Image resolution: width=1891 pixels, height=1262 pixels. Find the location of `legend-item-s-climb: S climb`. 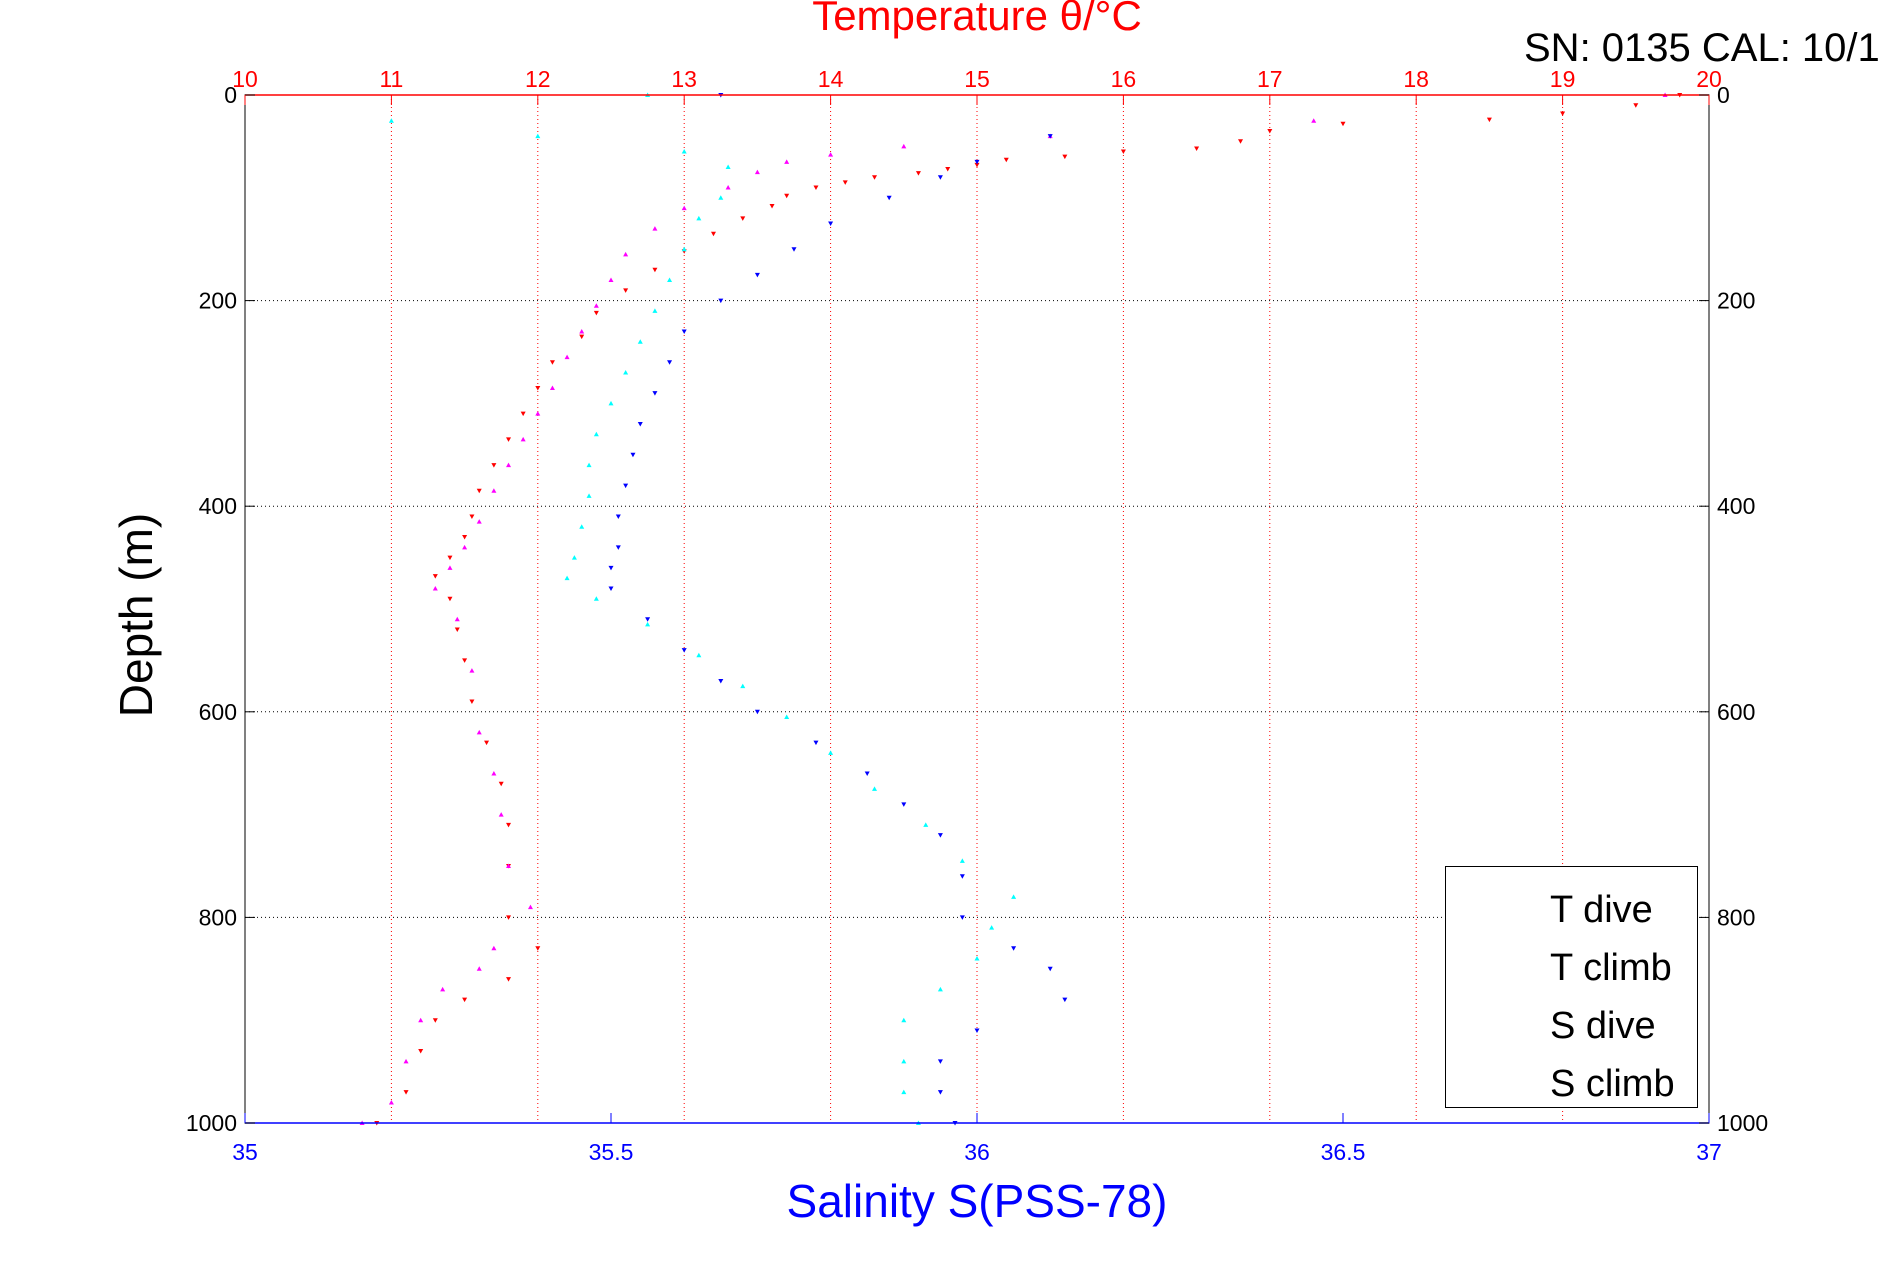

legend-item-s-climb: S climb is located at coordinates (1571, 1088).